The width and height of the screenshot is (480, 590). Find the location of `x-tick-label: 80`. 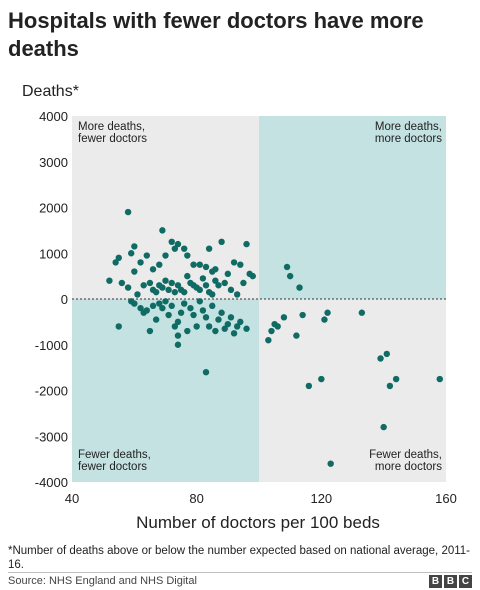

x-tick-label: 80 is located at coordinates (196, 498).